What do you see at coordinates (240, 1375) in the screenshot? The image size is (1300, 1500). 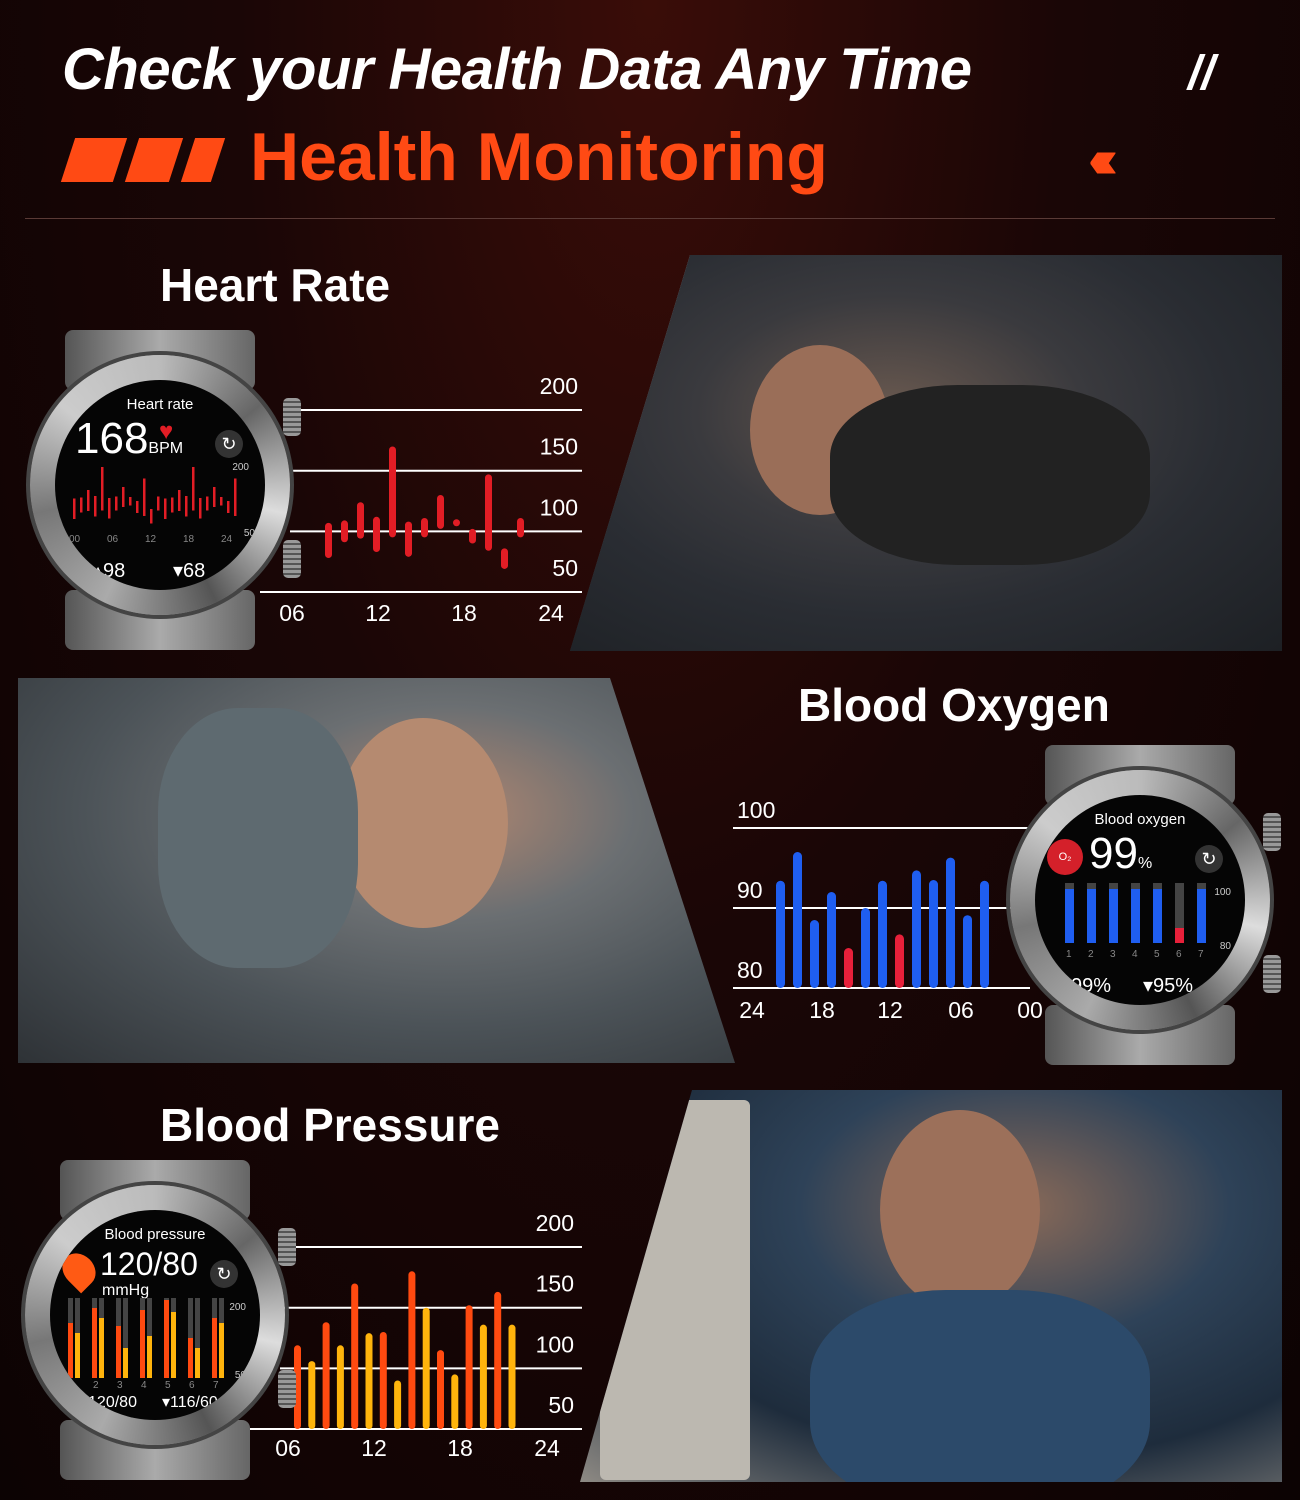 I see `axis-label: 50` at bounding box center [240, 1375].